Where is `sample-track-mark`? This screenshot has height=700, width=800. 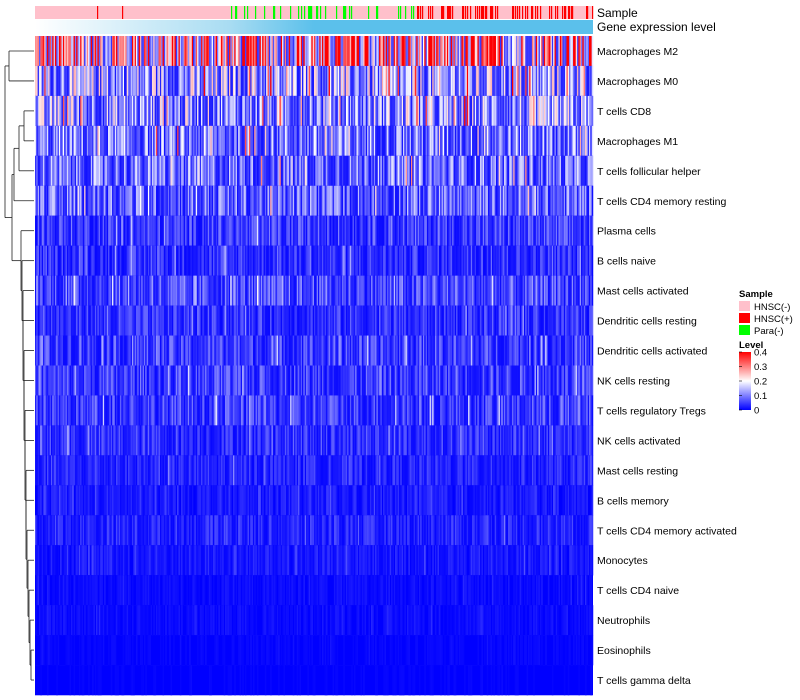
sample-track-mark is located at coordinates (533, 12).